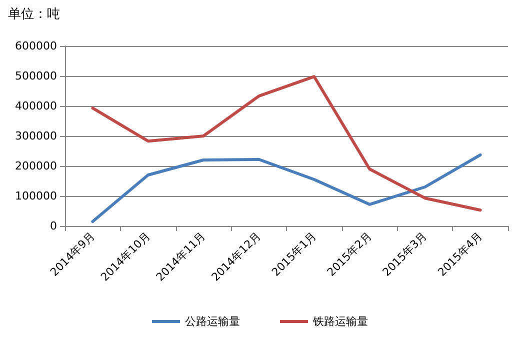 This screenshot has height=340, width=520. I want to click on legend-label: 铁路运输量, so click(340, 321).